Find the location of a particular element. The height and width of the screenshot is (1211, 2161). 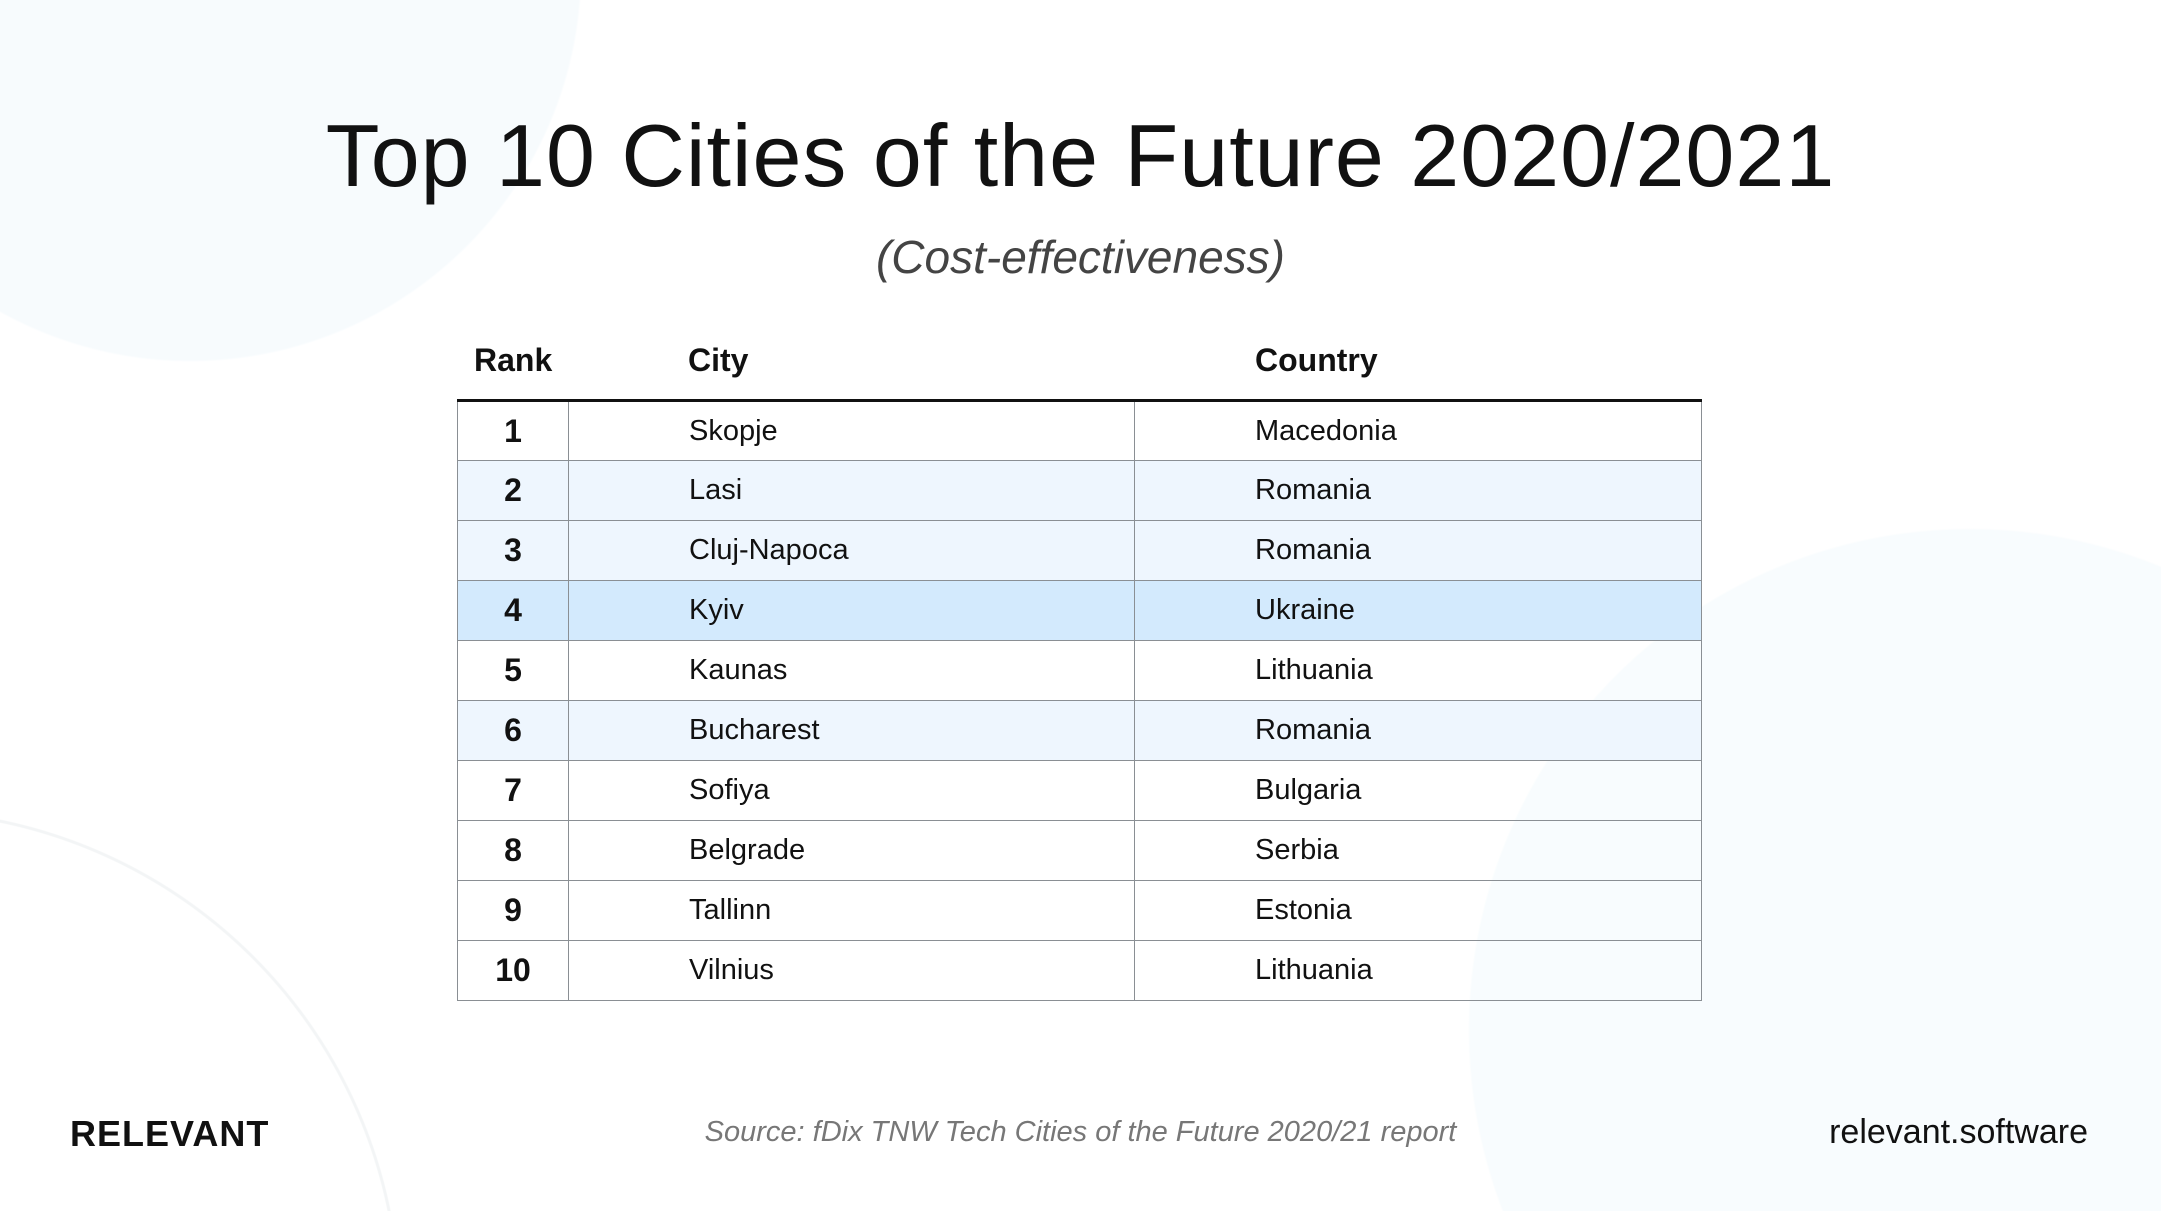

table-row: 2 Lasi Romania is located at coordinates (1079, 490).